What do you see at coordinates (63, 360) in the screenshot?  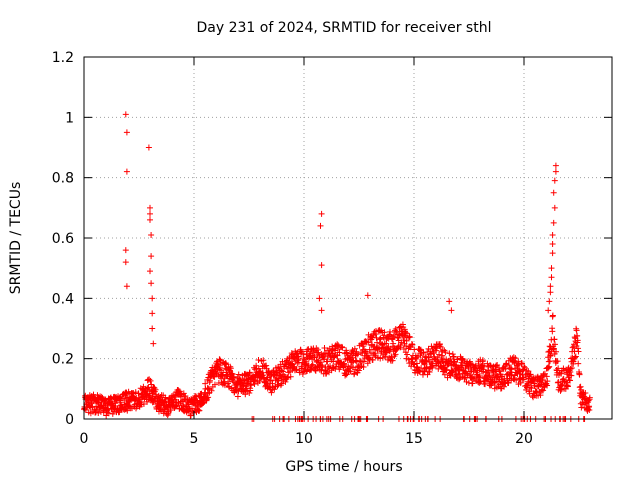 I see `y-tick-label: 0.2` at bounding box center [63, 360].